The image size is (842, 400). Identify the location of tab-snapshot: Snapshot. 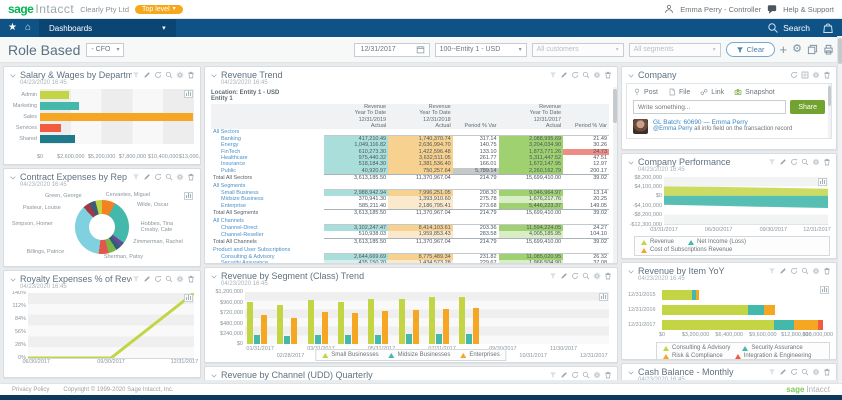
(754, 92).